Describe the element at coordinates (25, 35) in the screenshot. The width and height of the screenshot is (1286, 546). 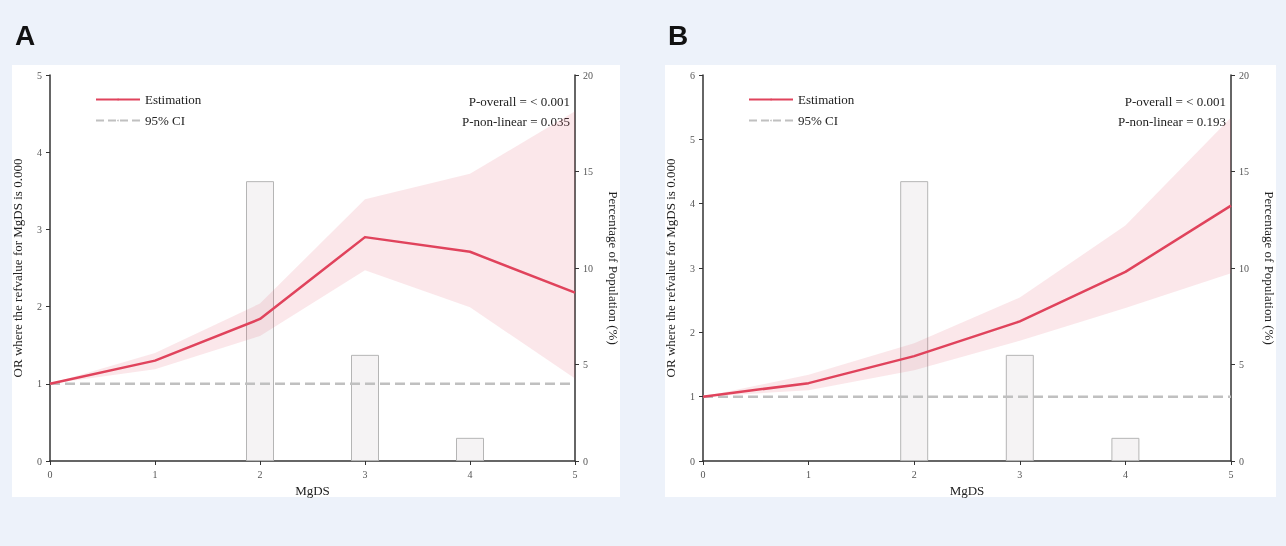
I see `chart-title: A` at that location.